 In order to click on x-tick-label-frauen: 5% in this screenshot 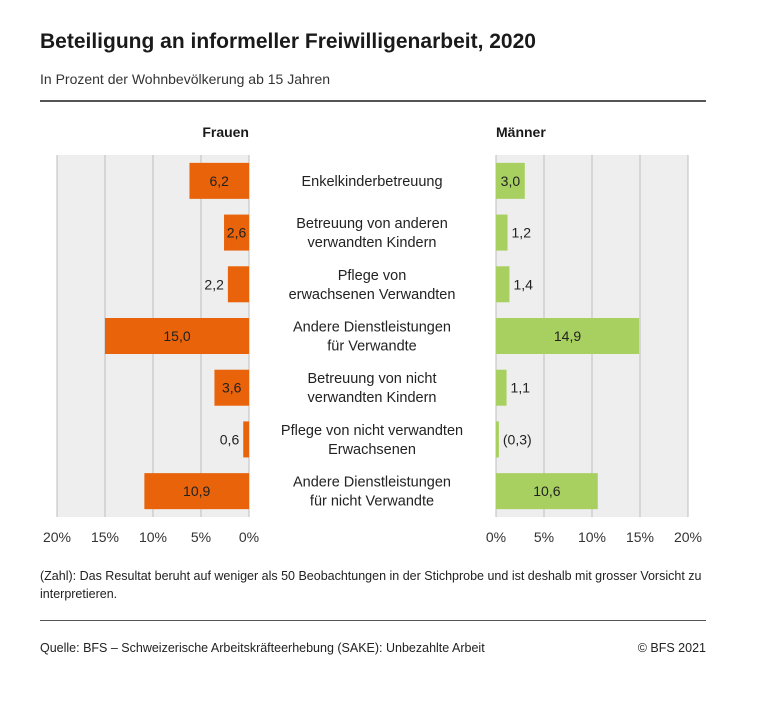, I will do `click(201, 537)`.